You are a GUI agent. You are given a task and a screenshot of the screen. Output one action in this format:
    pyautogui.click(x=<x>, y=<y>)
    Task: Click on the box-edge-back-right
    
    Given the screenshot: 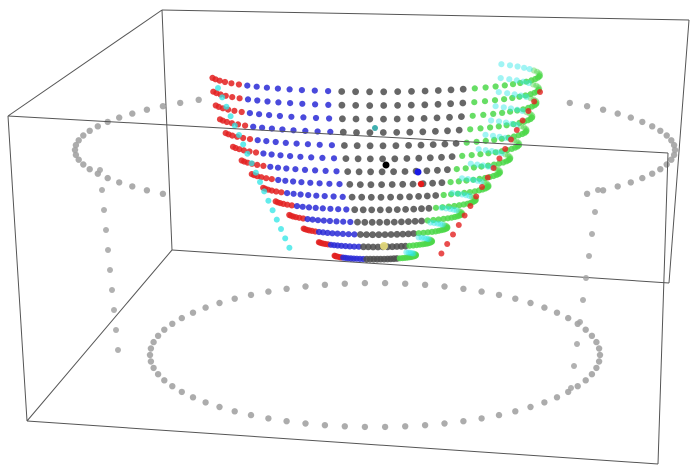 What is the action you would take?
    pyautogui.click(x=679, y=151)
    